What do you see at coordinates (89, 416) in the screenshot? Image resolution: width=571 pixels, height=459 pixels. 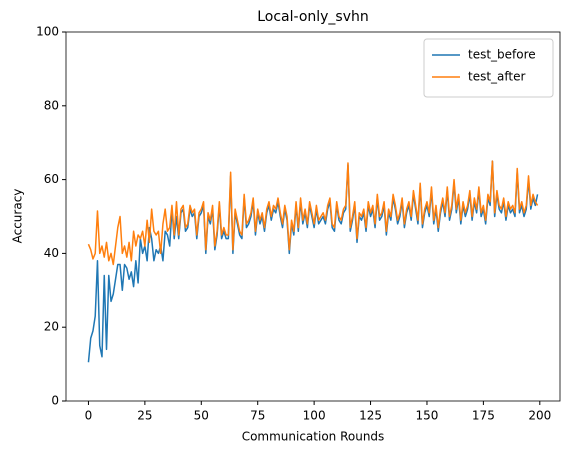 I see `x-tick-label: 0` at bounding box center [89, 416].